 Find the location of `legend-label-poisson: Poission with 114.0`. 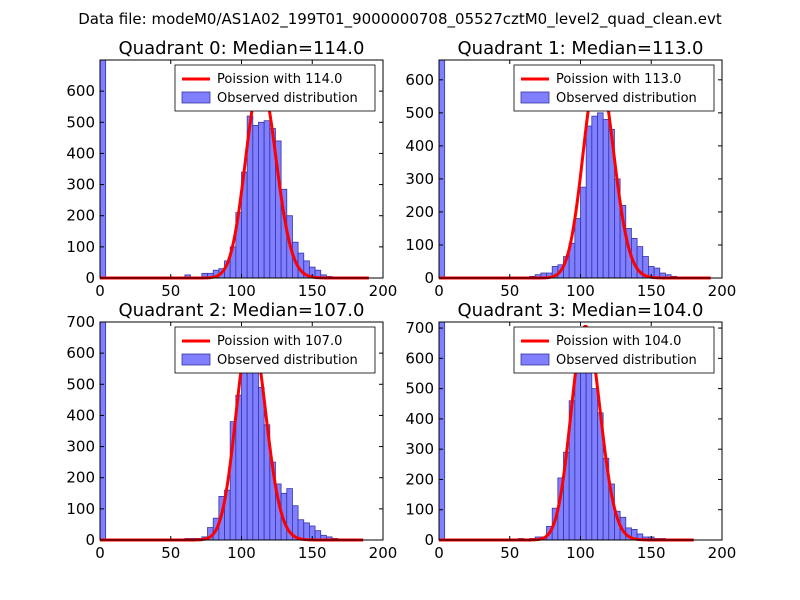

legend-label-poisson: Poission with 114.0 is located at coordinates (279, 79).